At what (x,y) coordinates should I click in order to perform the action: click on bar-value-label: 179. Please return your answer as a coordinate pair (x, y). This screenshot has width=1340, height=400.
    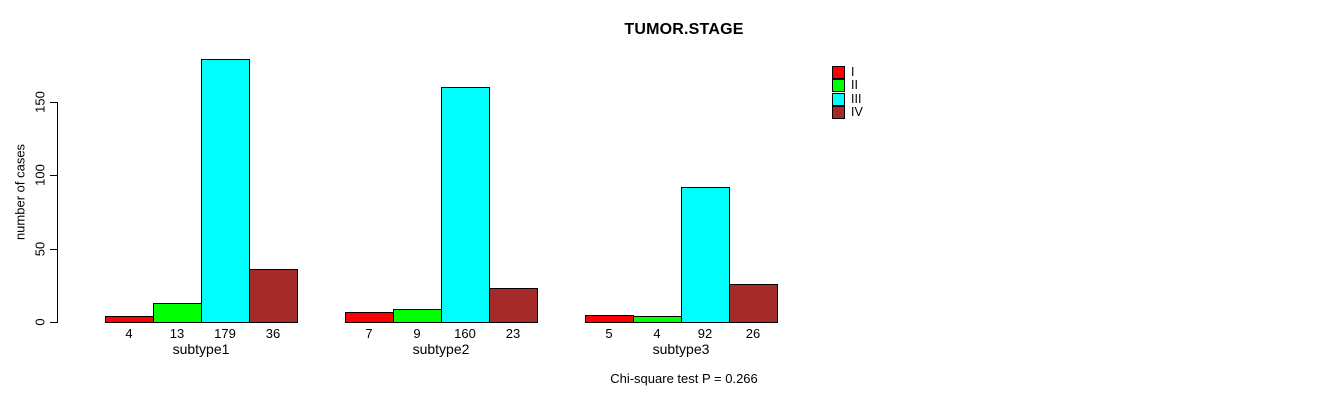
    Looking at the image, I should click on (225, 333).